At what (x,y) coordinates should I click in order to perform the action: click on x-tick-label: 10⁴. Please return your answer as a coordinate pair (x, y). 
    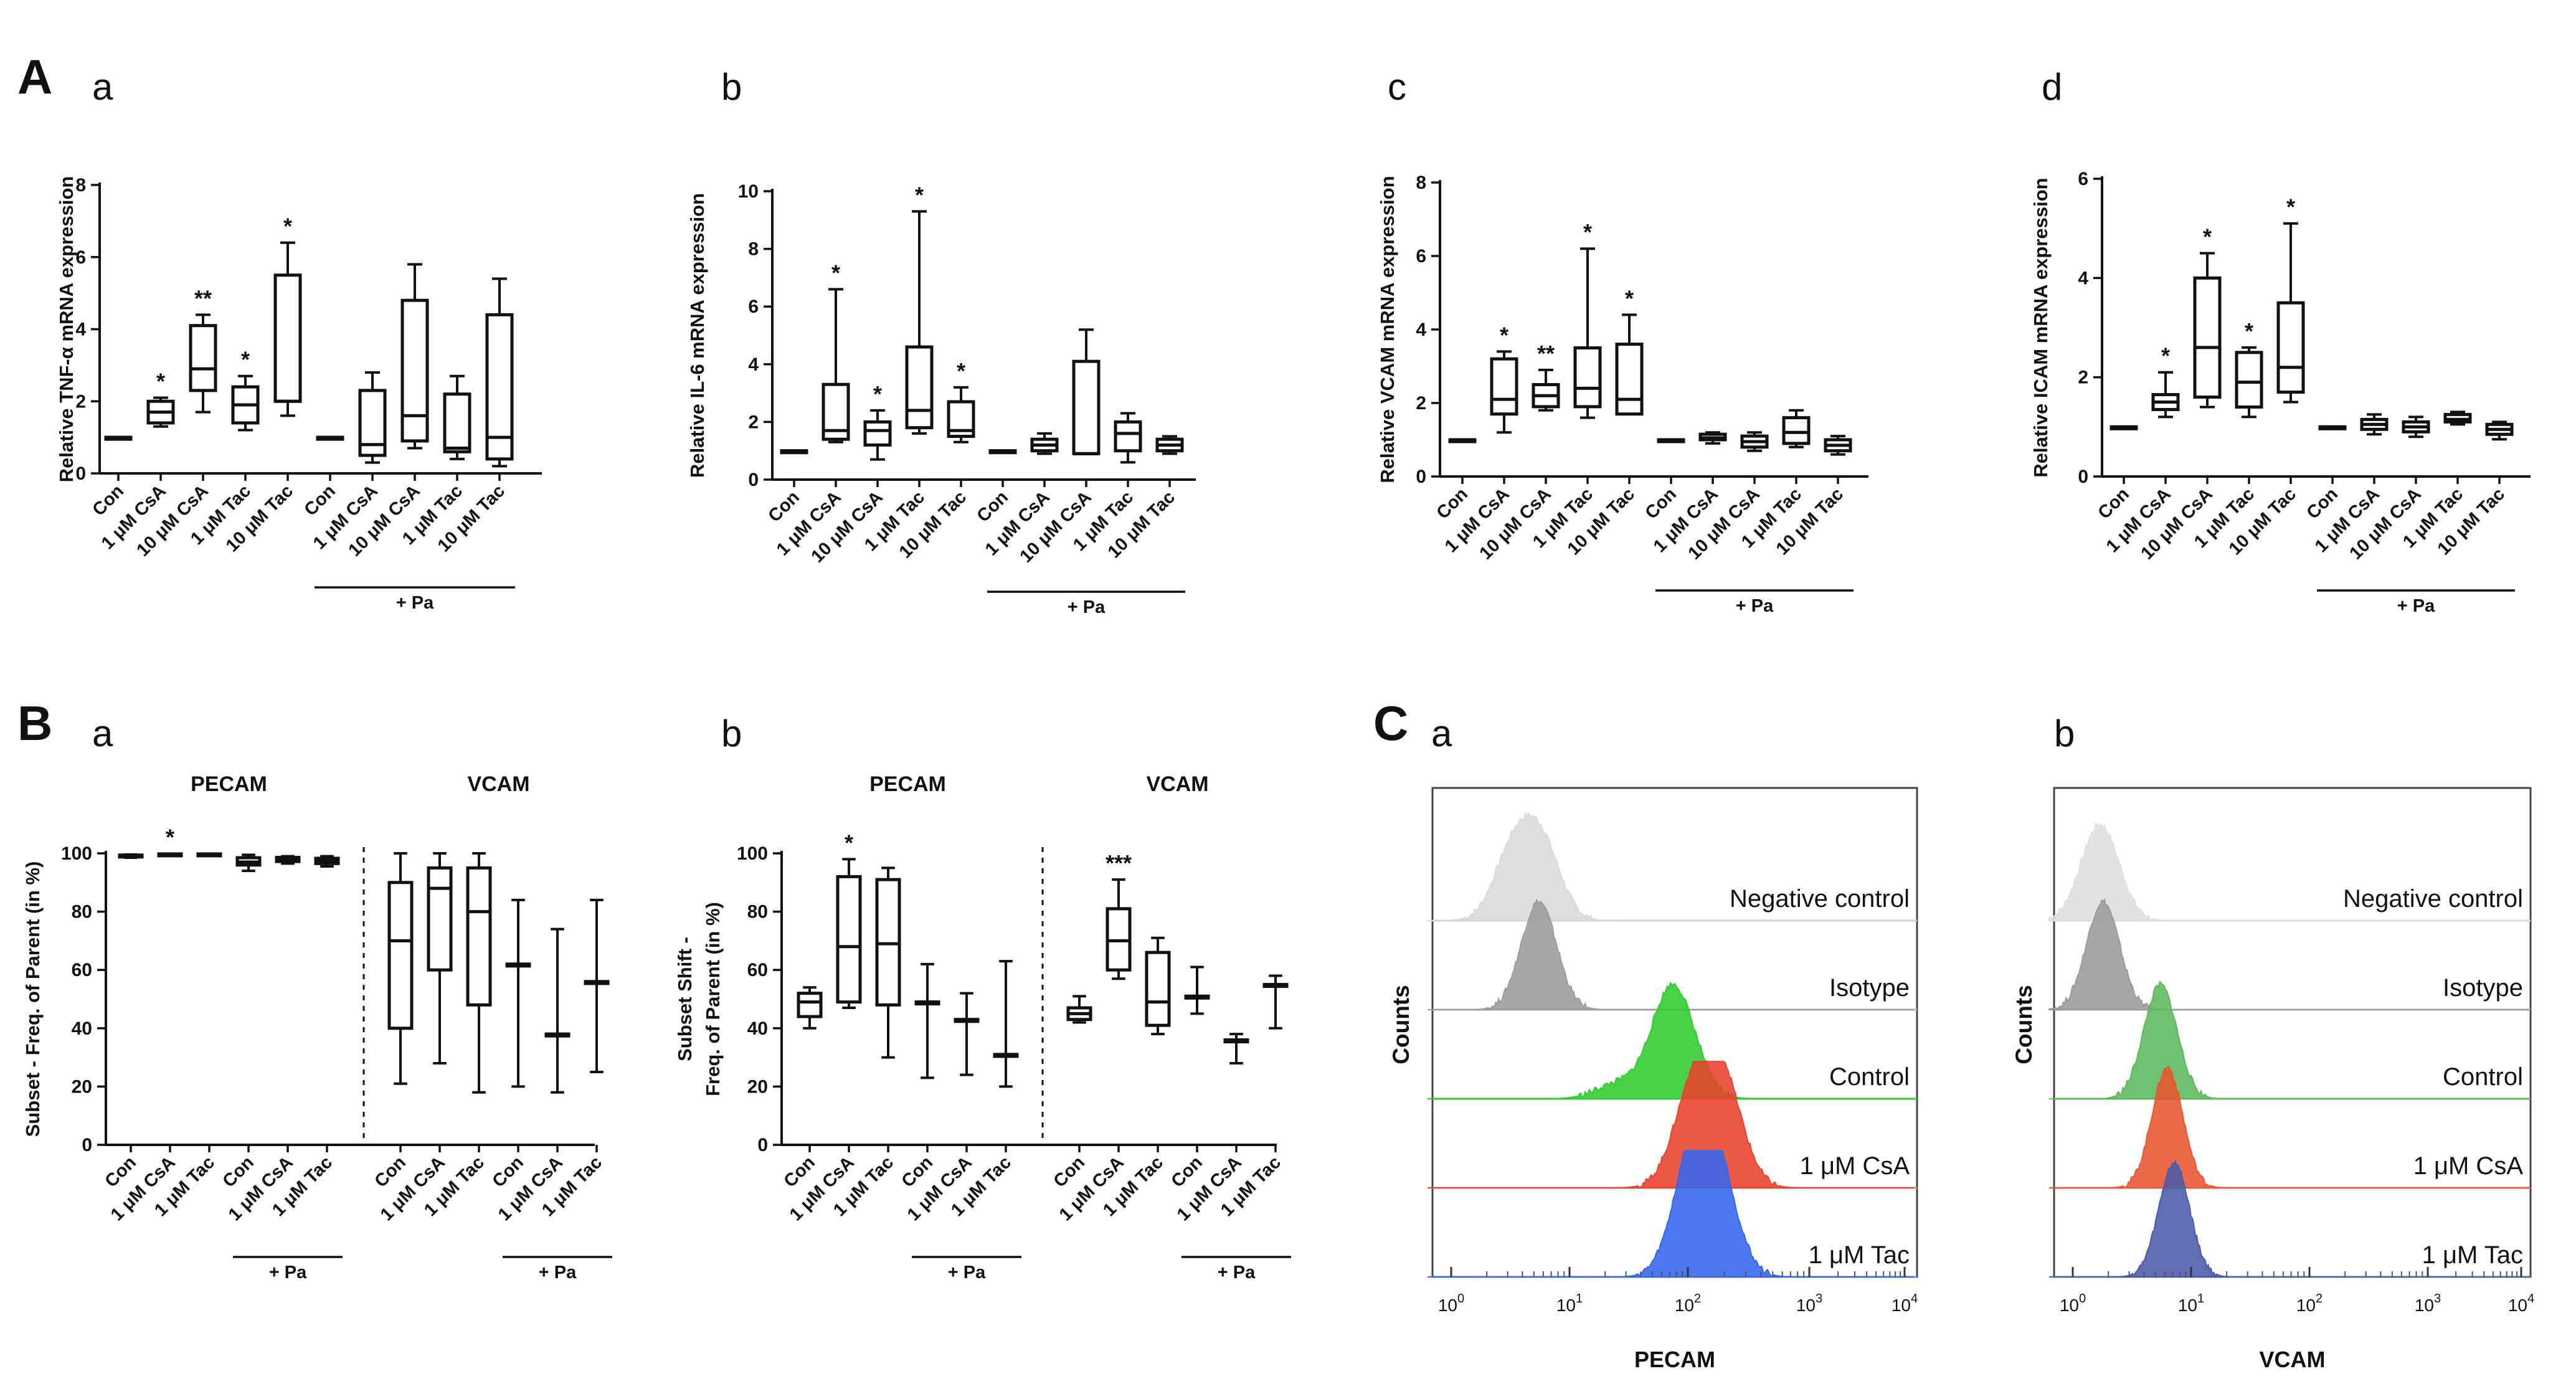
    Looking at the image, I should click on (1905, 1303).